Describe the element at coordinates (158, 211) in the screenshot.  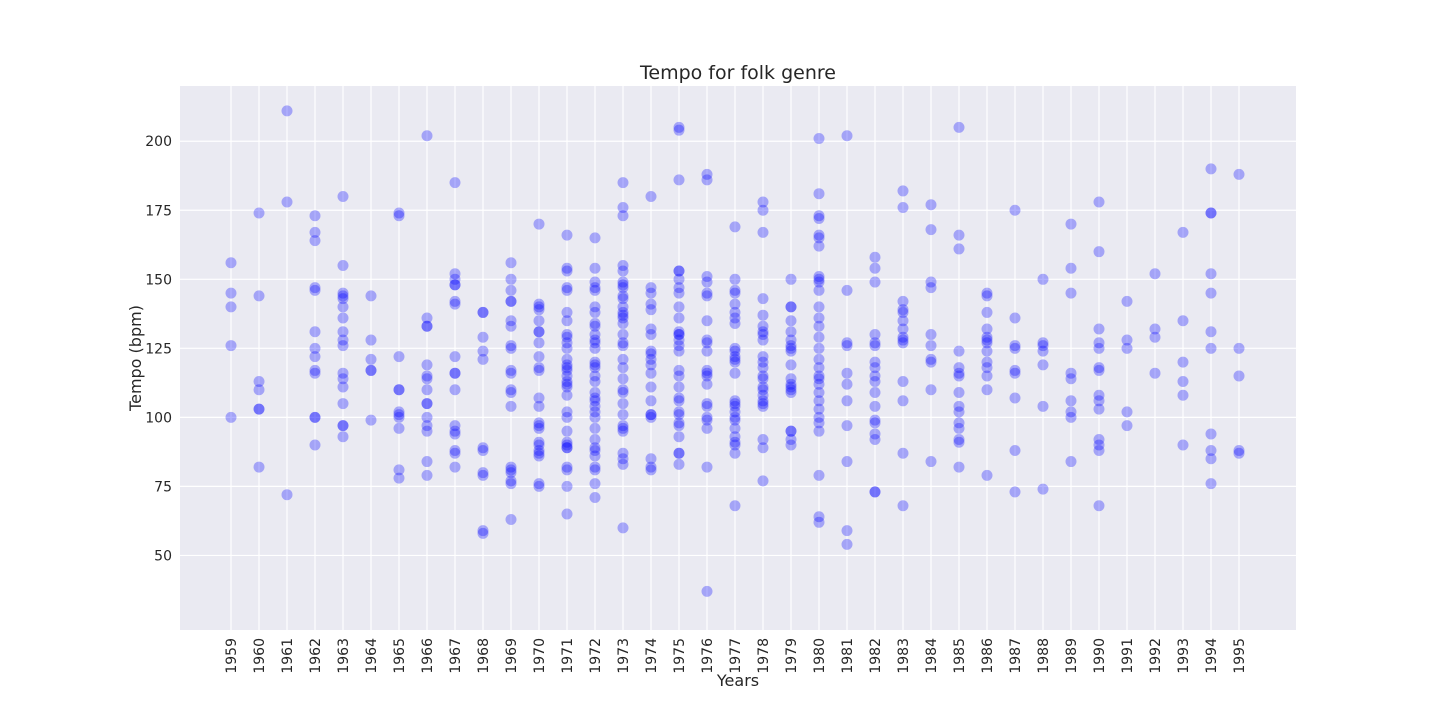
I see `y-tick-label: 175` at that location.